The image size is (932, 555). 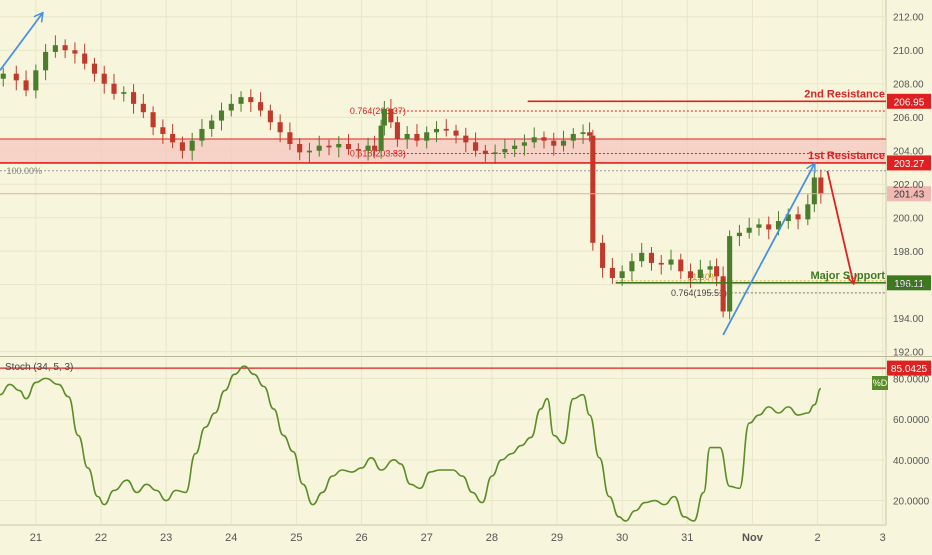 I want to click on time-tick-label: 25, so click(x=296, y=538).